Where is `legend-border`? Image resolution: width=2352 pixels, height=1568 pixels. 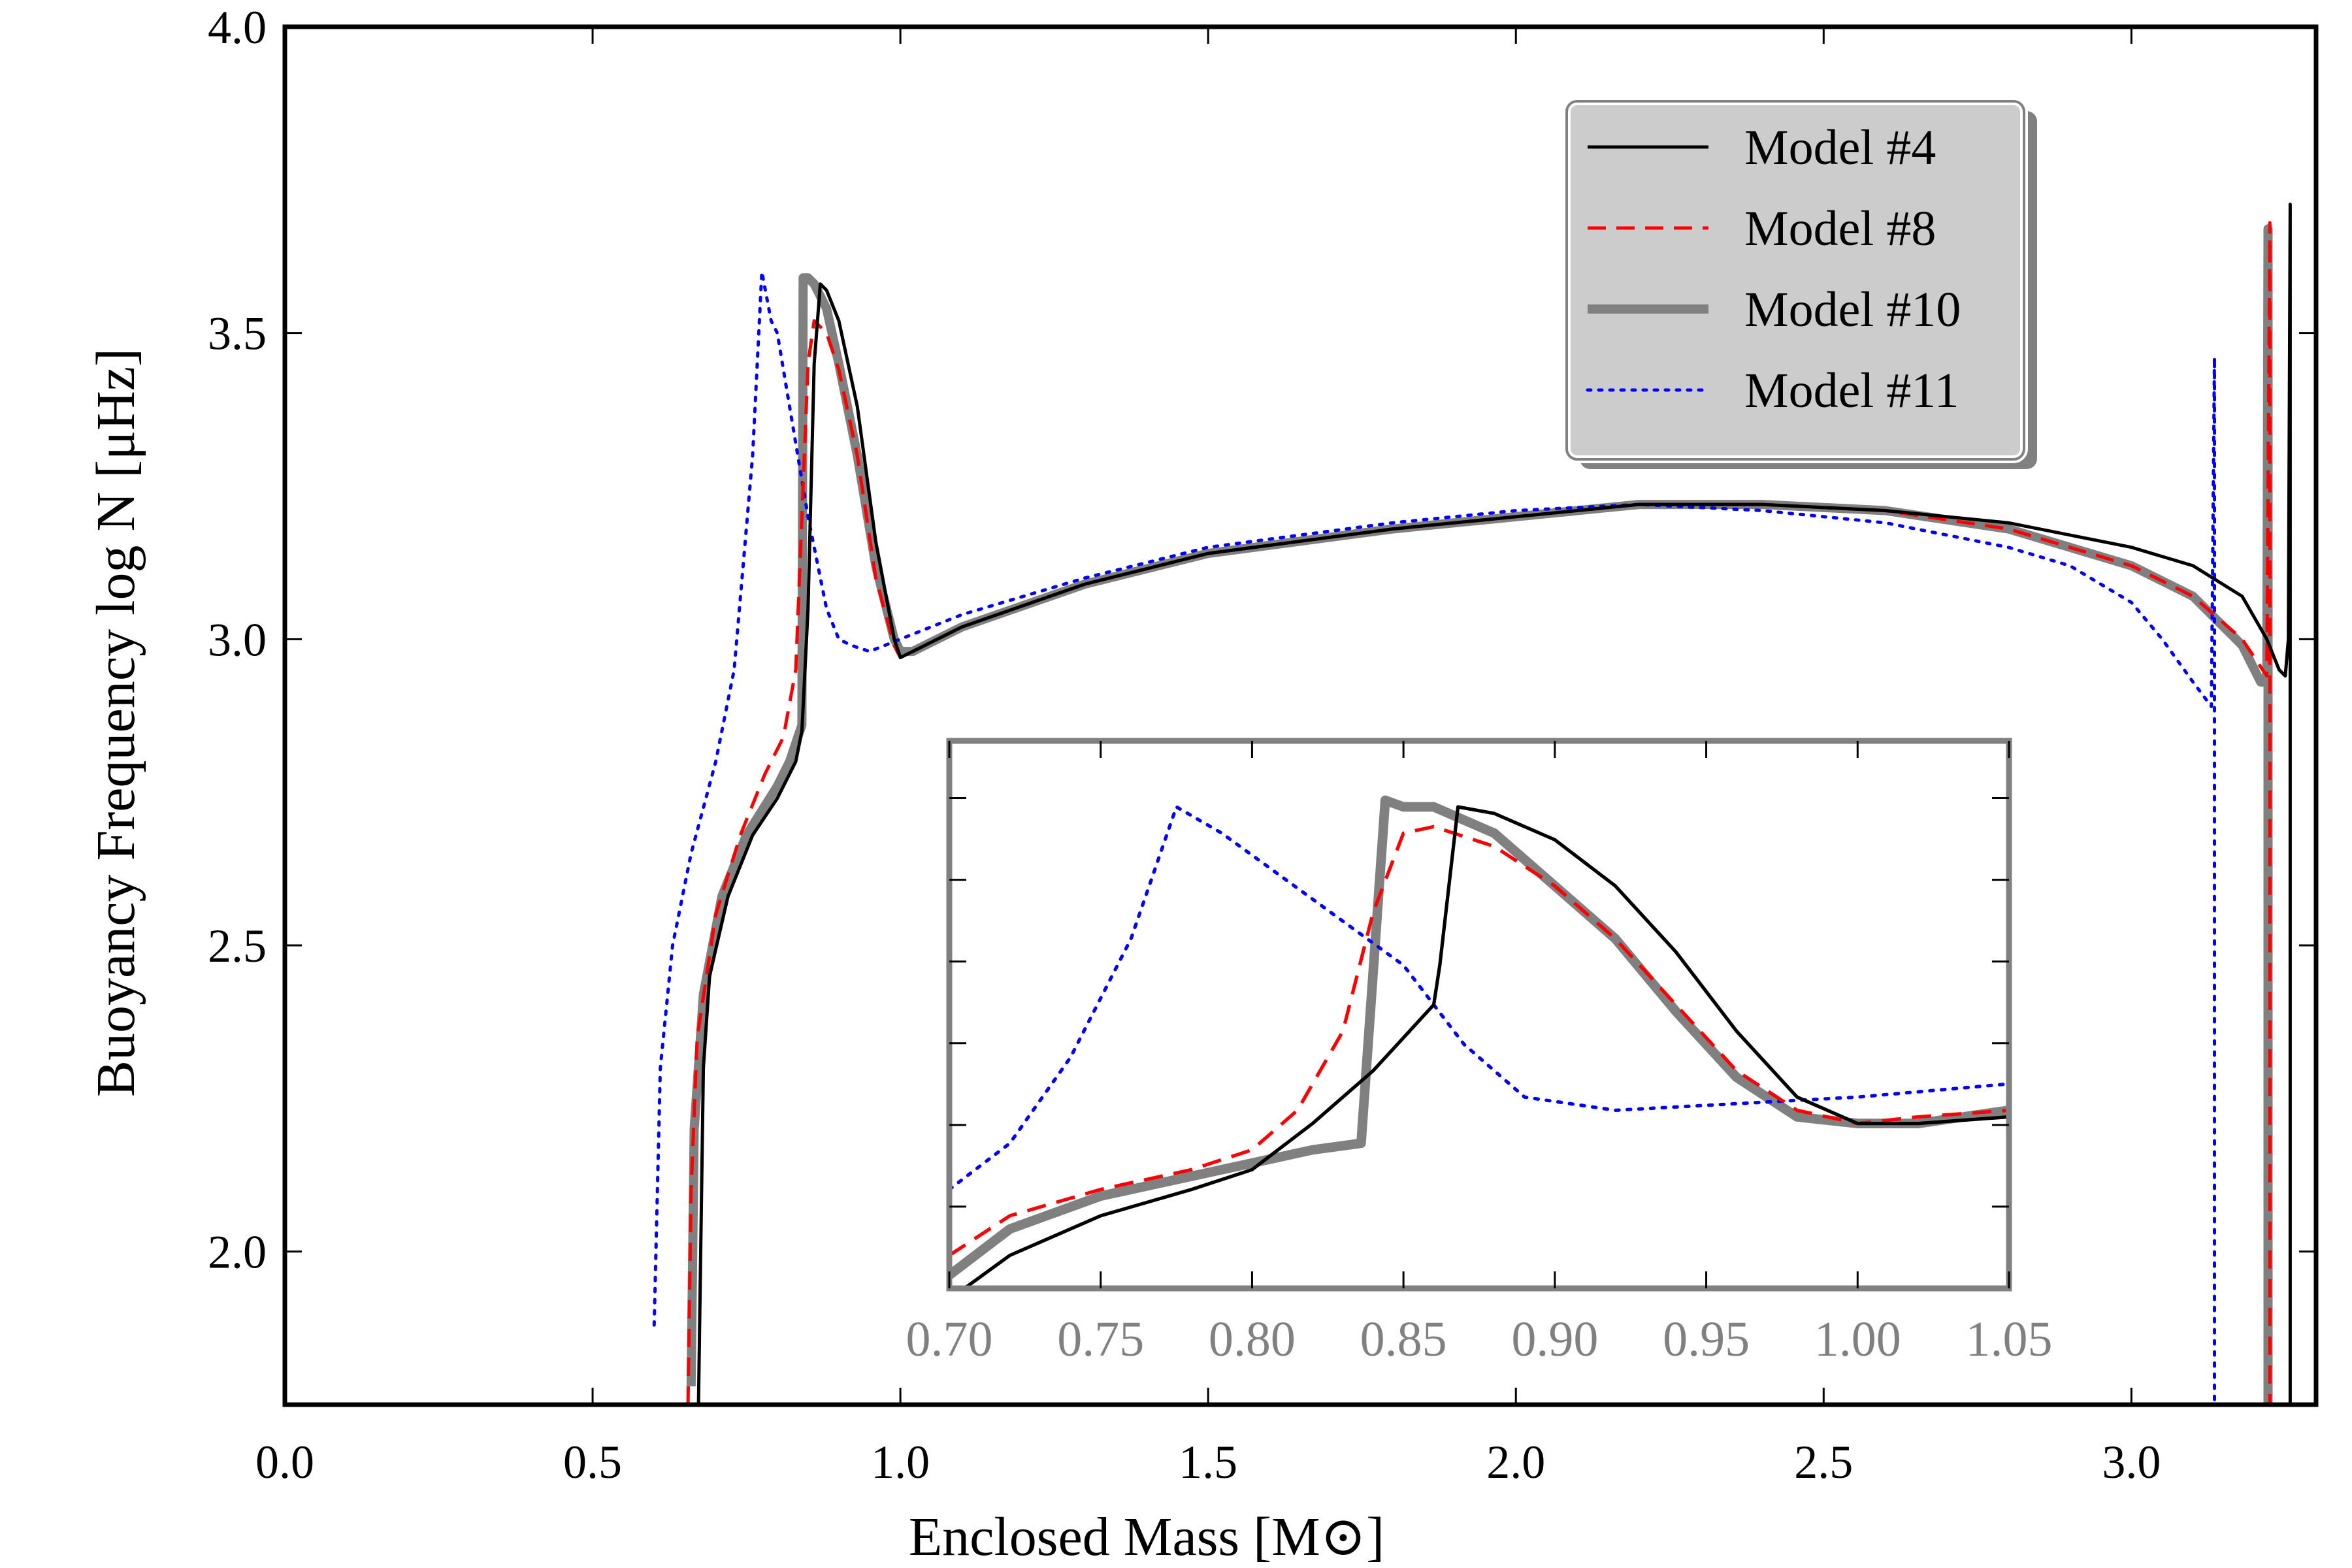
legend-border is located at coordinates (1795, 280).